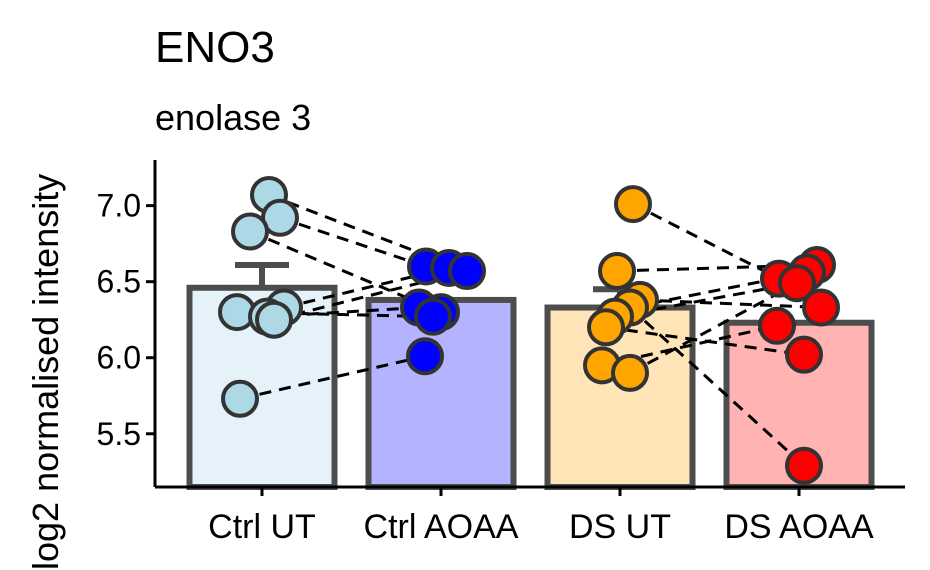 The height and width of the screenshot is (570, 930). Describe the element at coordinates (799, 527) in the screenshot. I see `x-tick-label: DS AOAA` at that location.